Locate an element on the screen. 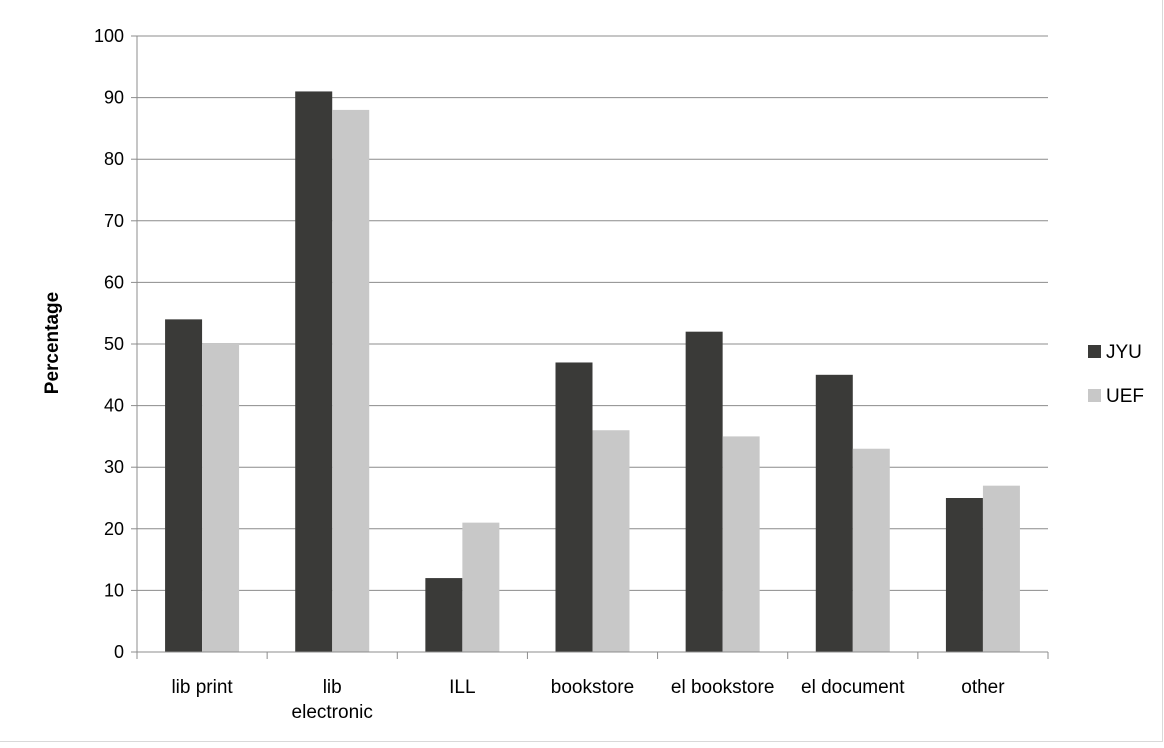 This screenshot has height=748, width=1164. y-tick-label: 20 is located at coordinates (114, 529).